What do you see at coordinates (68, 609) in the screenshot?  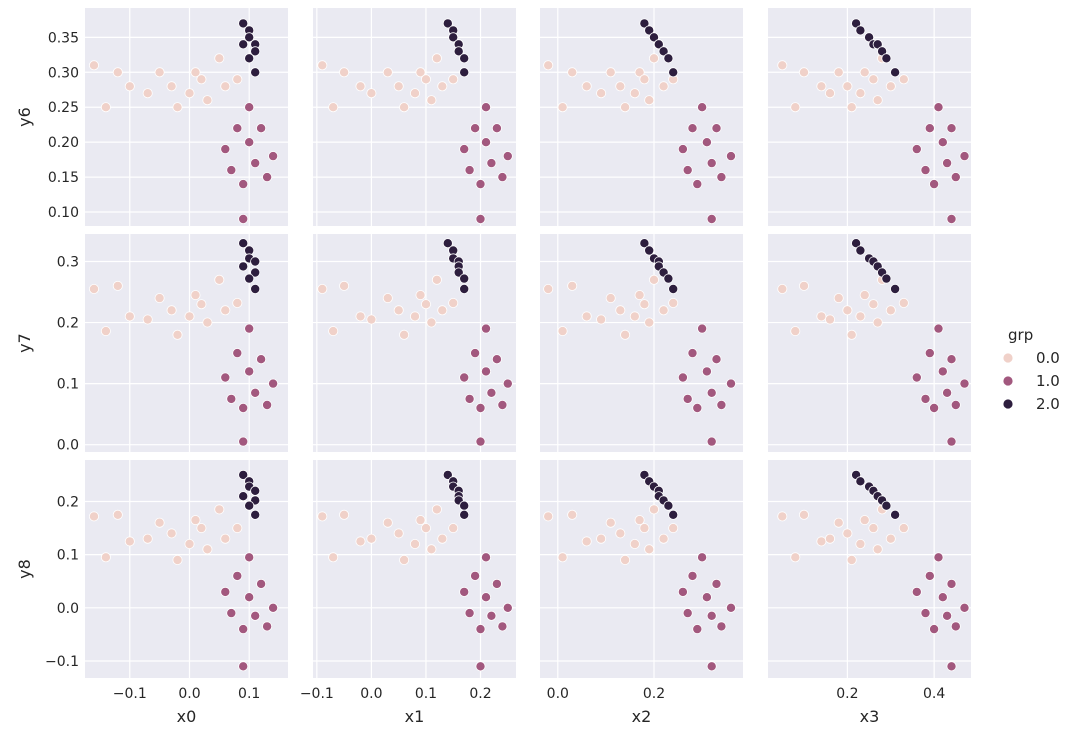 I see `y-tick-label: 0.0` at bounding box center [68, 609].